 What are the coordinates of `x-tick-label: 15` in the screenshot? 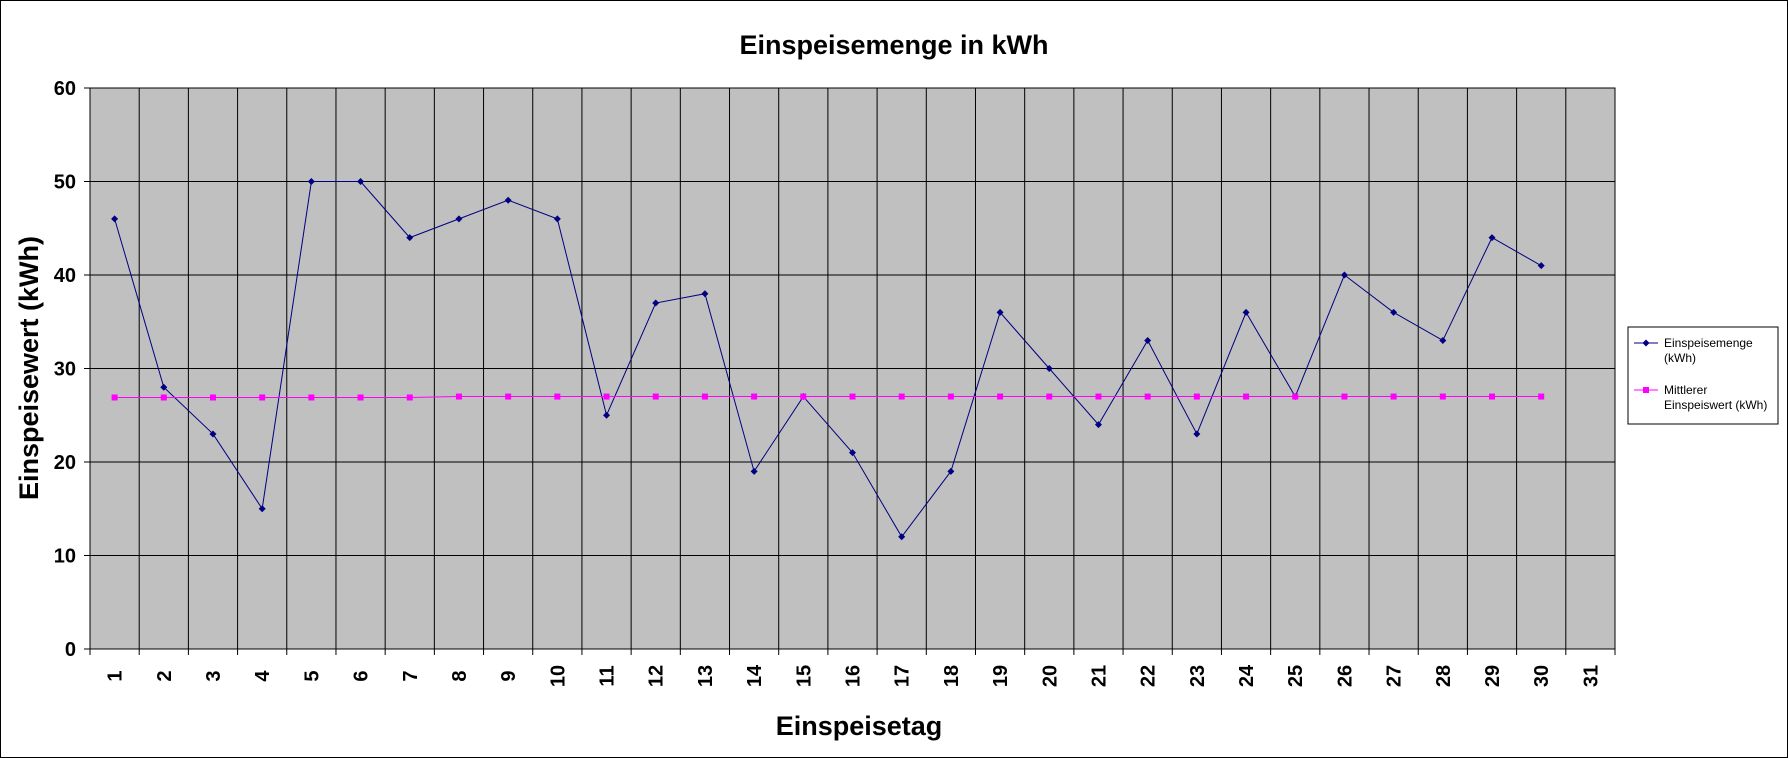 It's located at (804, 676).